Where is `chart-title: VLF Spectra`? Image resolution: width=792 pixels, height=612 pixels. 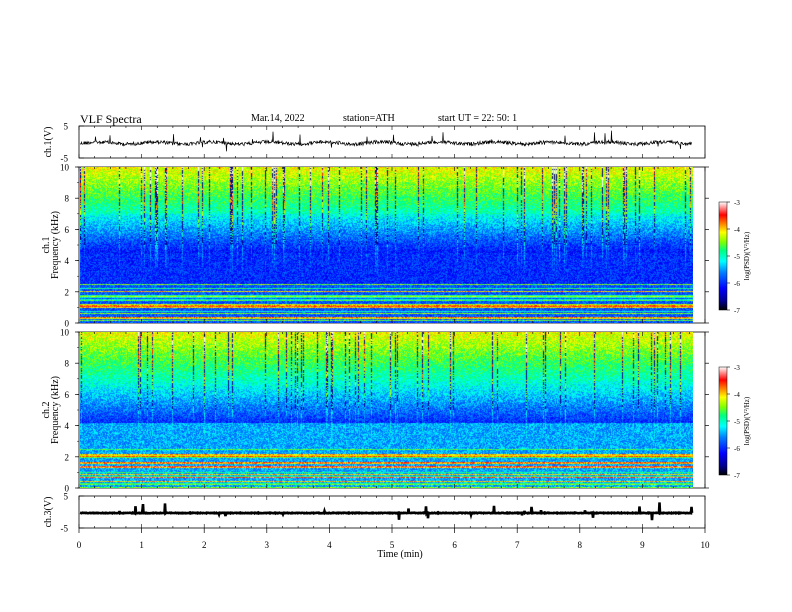 chart-title: VLF Spectra is located at coordinates (111, 119).